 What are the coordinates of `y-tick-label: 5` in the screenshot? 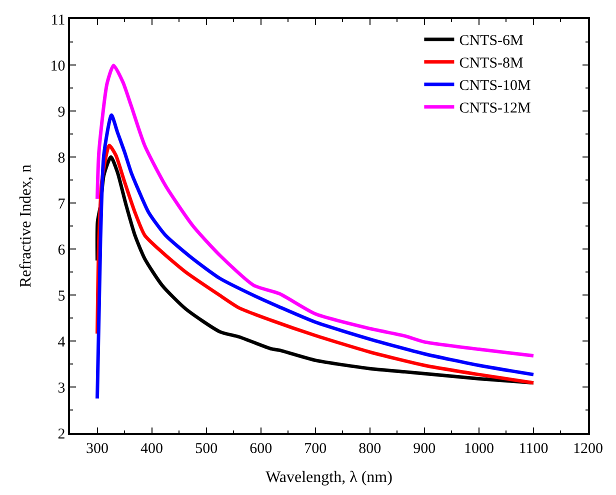 It's located at (62, 296).